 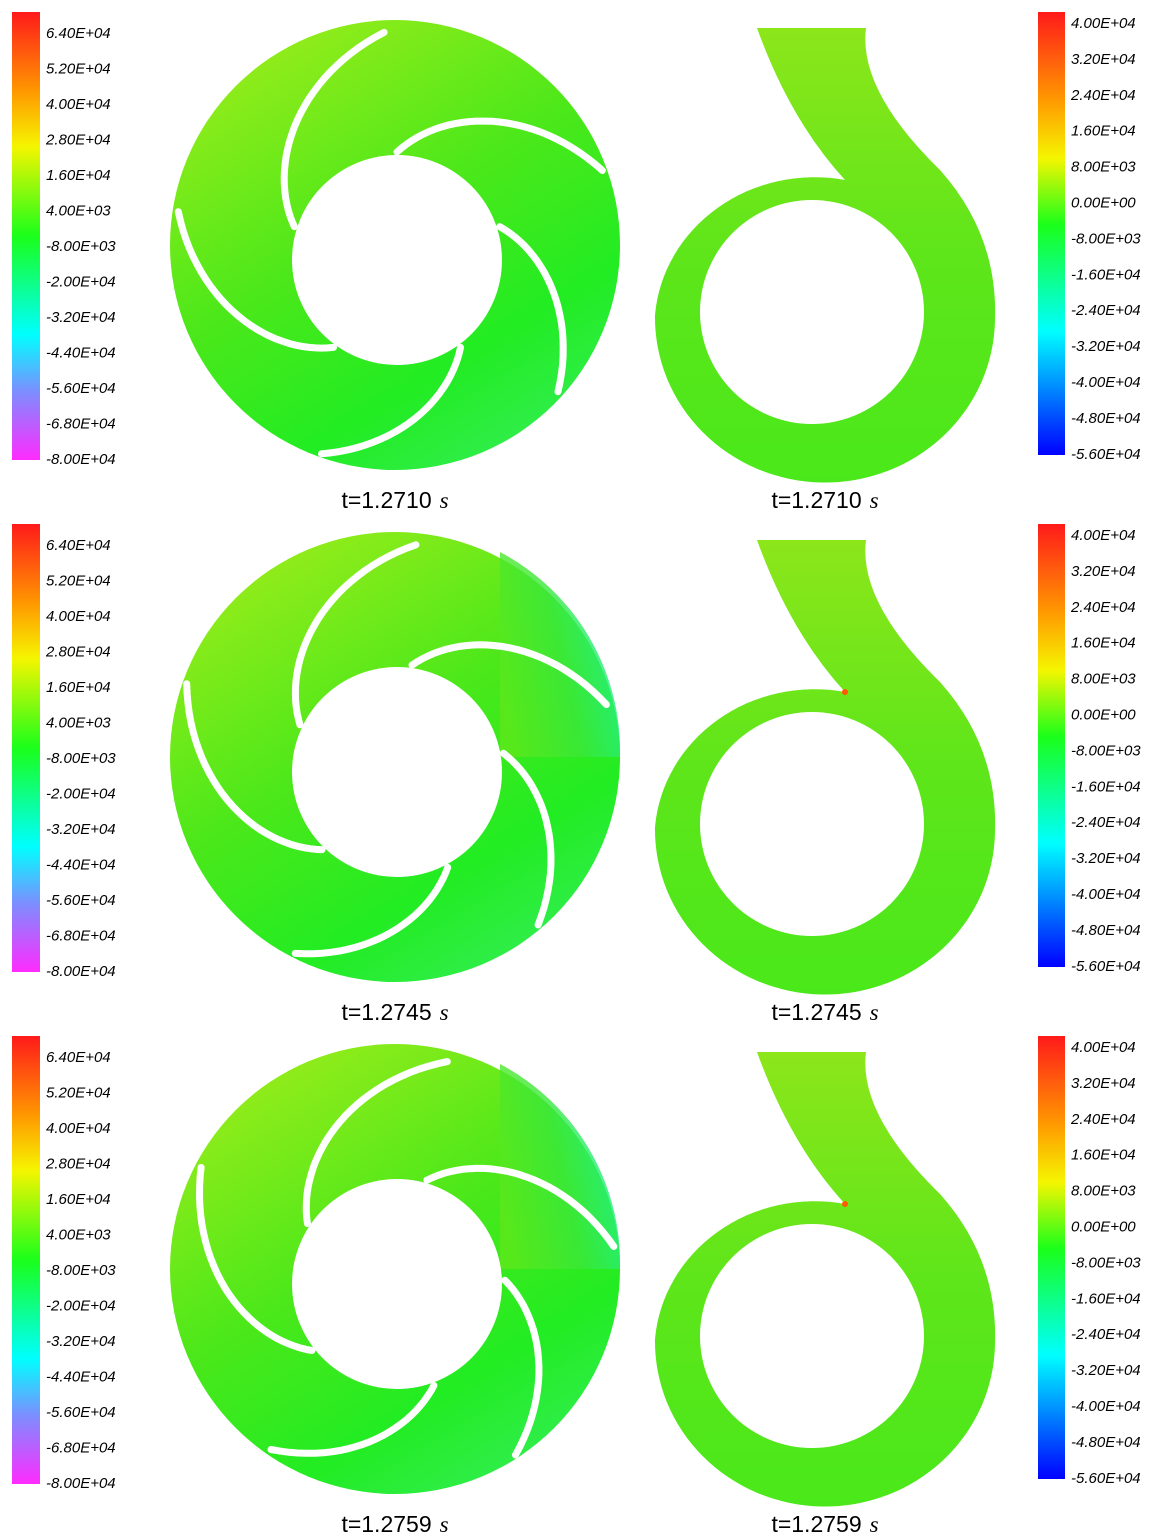 I want to click on impeller-scale-label: 6.40E+04, so click(x=78, y=545).